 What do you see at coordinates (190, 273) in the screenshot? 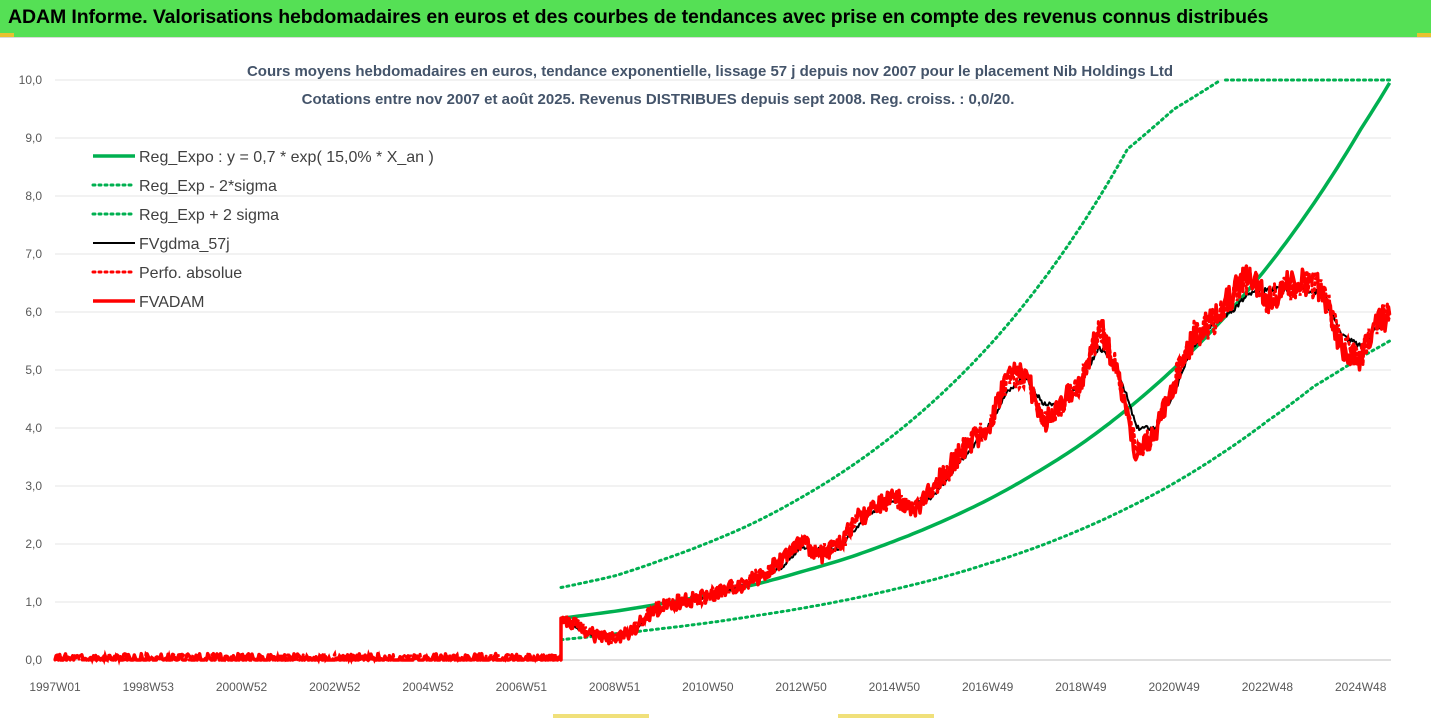
I see `legend-label: Perfo. absolue` at bounding box center [190, 273].